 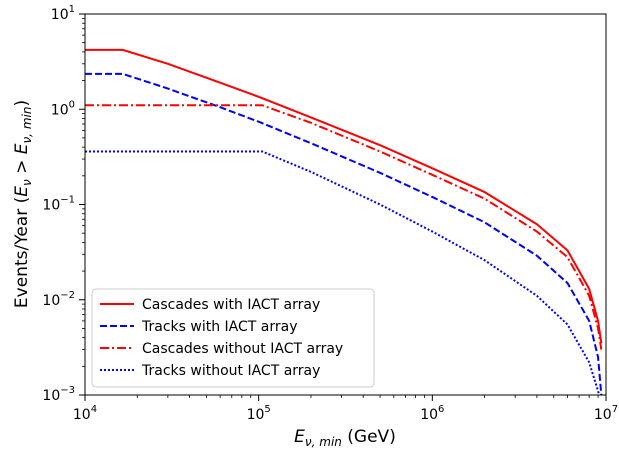 What do you see at coordinates (432, 413) in the screenshot?
I see `x-tick-label-3: 10⁶` at bounding box center [432, 413].